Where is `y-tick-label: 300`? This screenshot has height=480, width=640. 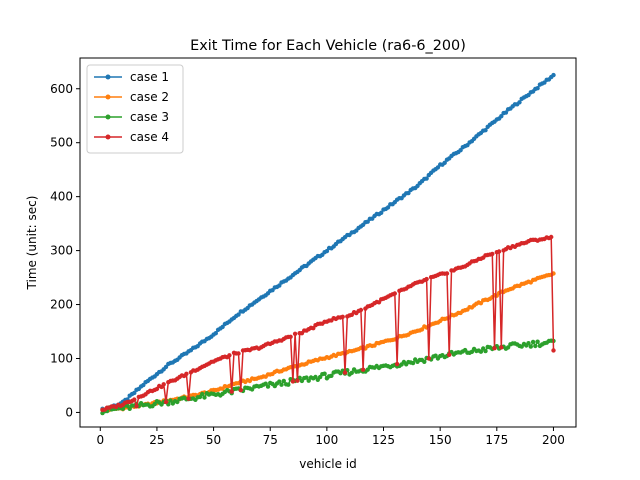 y-tick-label: 300 is located at coordinates (61, 251).